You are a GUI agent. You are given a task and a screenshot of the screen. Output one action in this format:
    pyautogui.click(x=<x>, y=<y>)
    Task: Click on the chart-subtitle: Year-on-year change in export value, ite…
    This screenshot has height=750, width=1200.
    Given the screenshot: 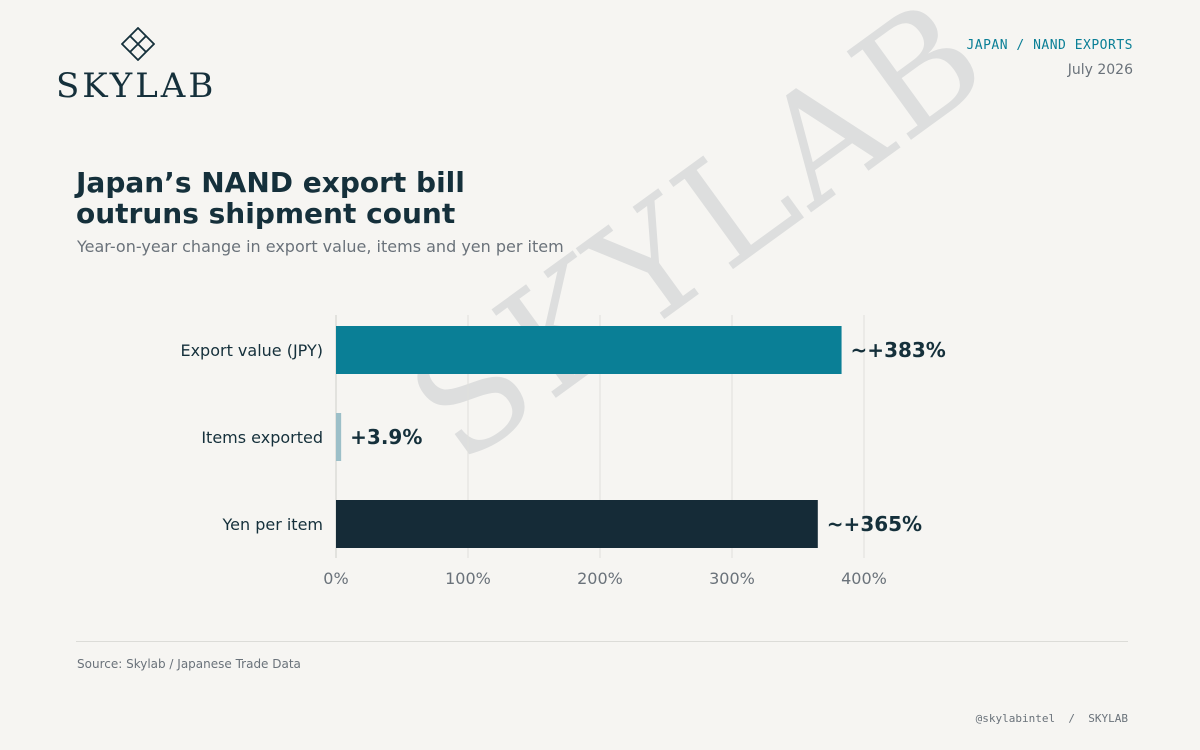 What is the action you would take?
    pyautogui.click(x=320, y=246)
    